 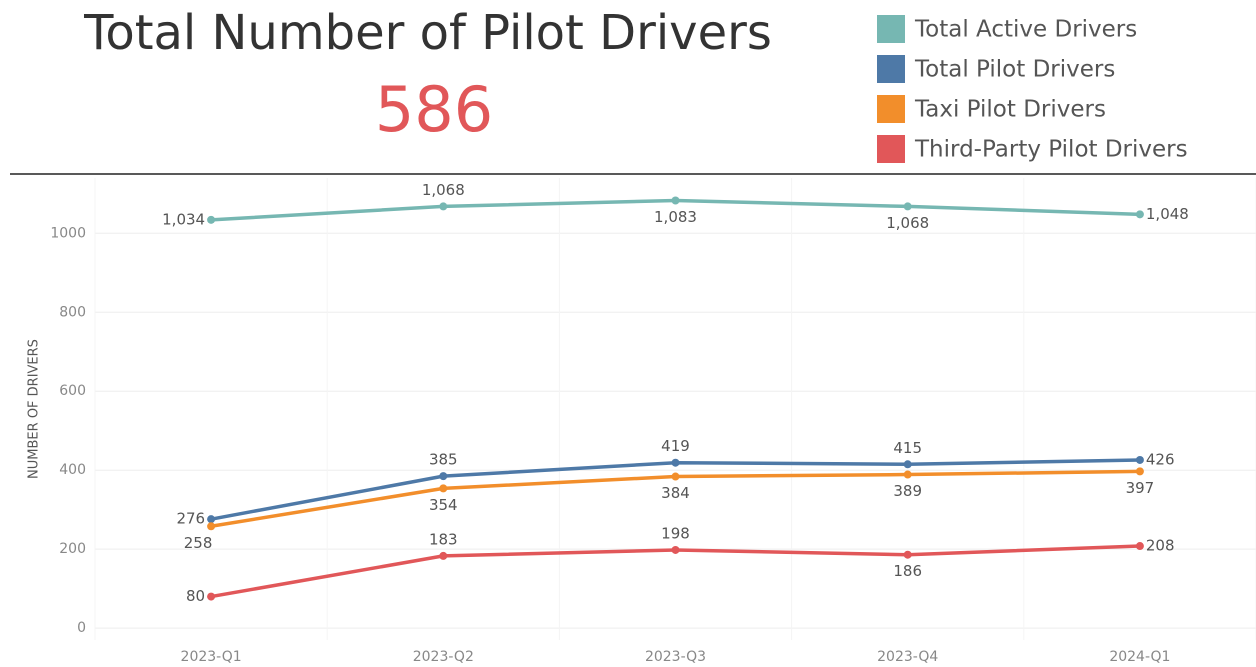 What do you see at coordinates (190, 519) in the screenshot?
I see `data-label: 276` at bounding box center [190, 519].